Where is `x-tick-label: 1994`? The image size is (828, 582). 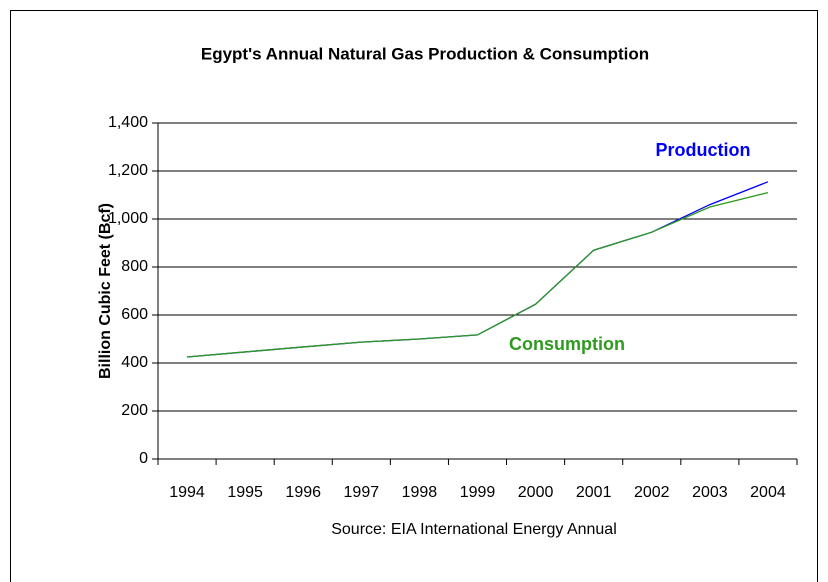 x-tick-label: 1994 is located at coordinates (187, 492).